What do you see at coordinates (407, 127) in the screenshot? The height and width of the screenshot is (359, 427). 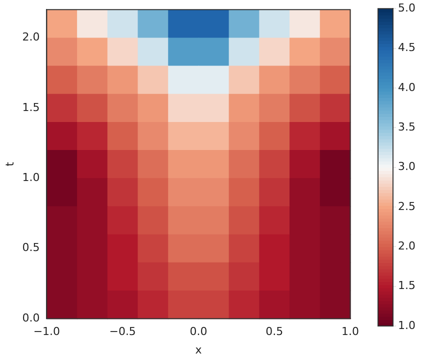 I see `color-bar-label: 3.5` at bounding box center [407, 127].